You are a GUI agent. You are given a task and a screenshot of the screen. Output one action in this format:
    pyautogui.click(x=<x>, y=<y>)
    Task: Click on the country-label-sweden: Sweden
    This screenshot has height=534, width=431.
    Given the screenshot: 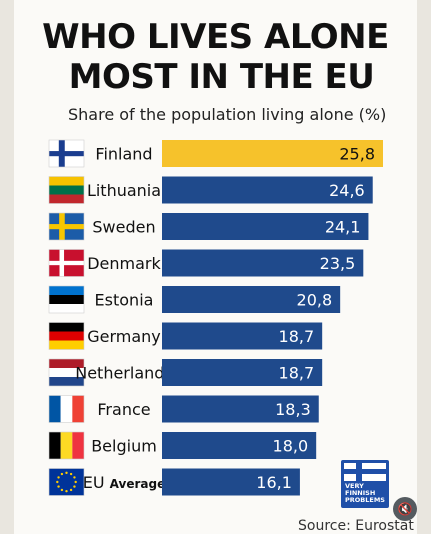 What is the action you would take?
    pyautogui.click(x=123, y=227)
    